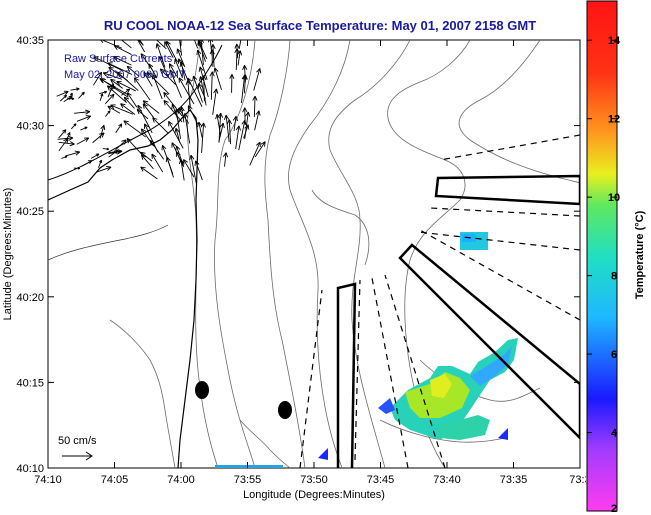 The width and height of the screenshot is (651, 515). What do you see at coordinates (30, 127) in the screenshot?
I see `y-tick-label: 40:30` at bounding box center [30, 127].